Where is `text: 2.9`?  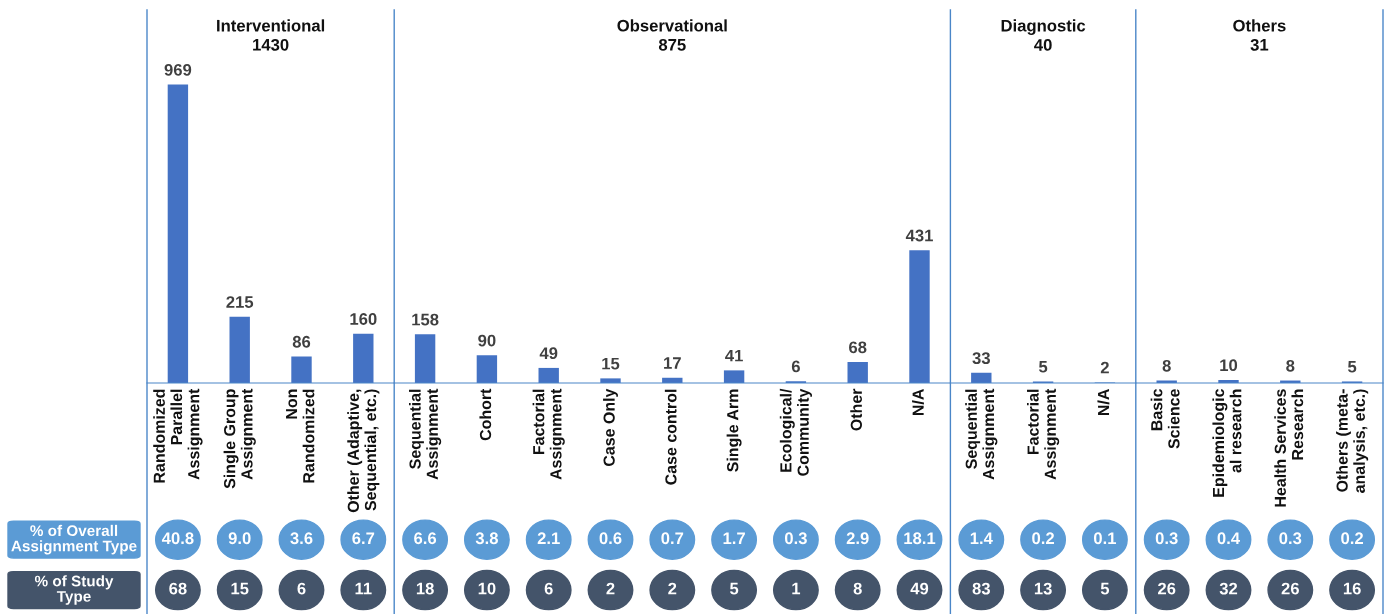 text: 2.9 is located at coordinates (857, 538).